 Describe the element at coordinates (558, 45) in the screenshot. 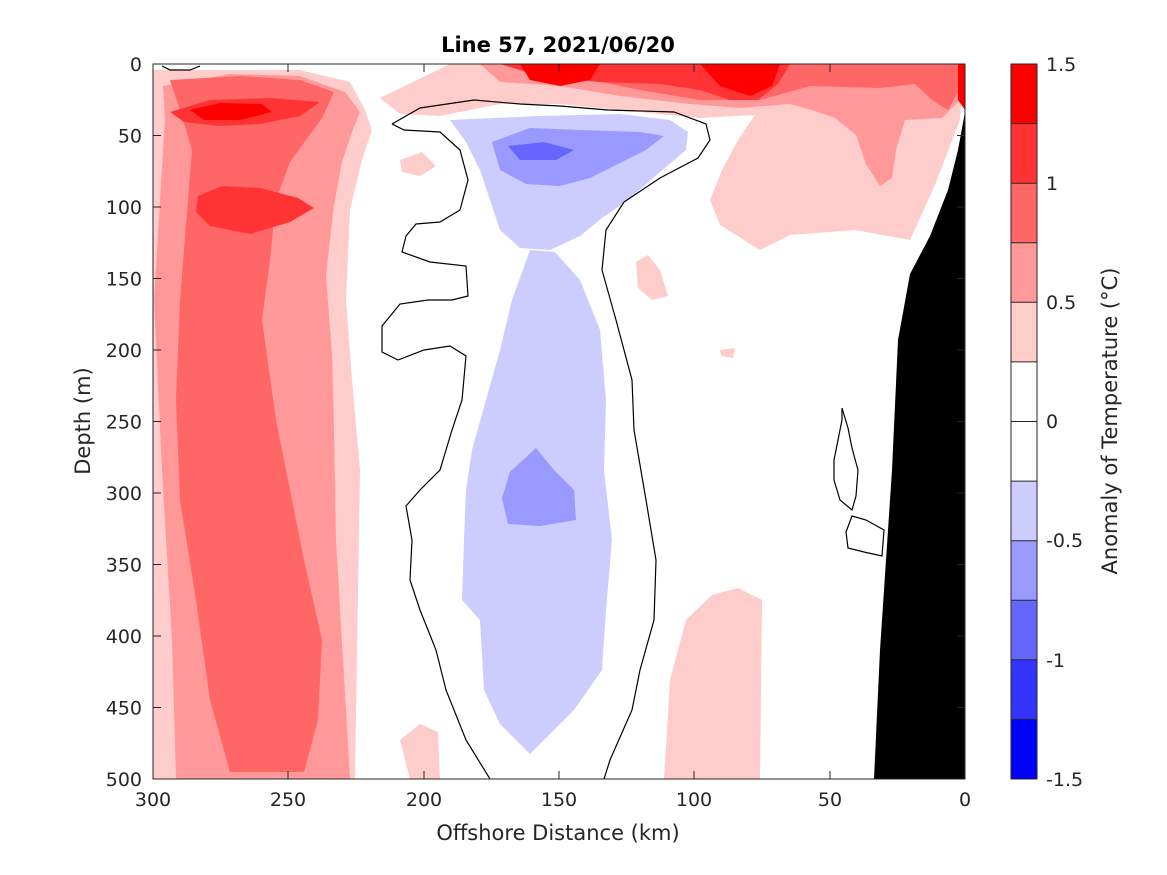

I see `chart-title: Line 57, 2021/06/20` at that location.